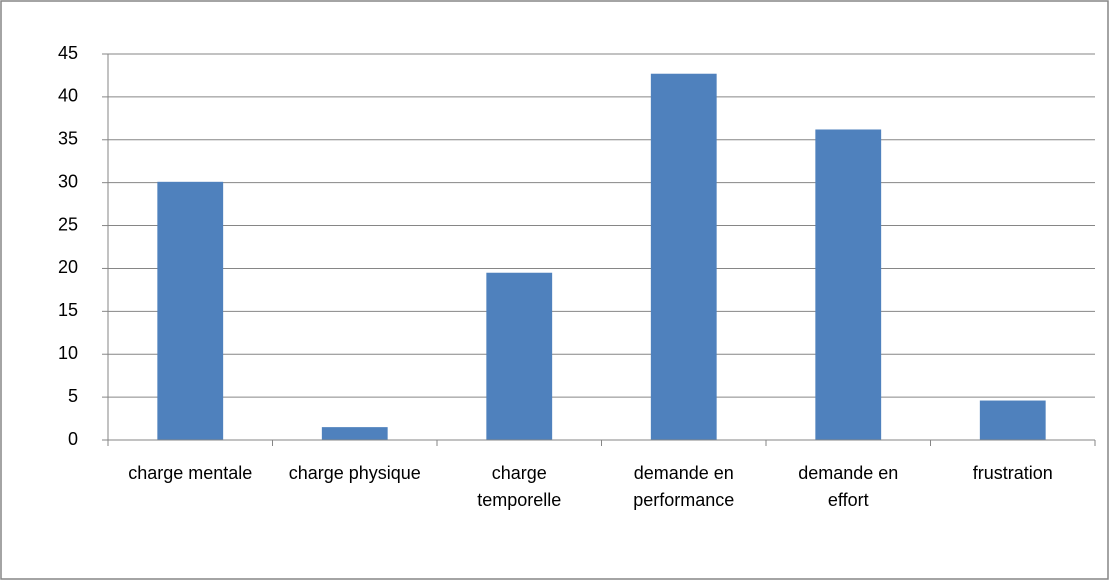  I want to click on y-tick-label: 10, so click(68, 353).